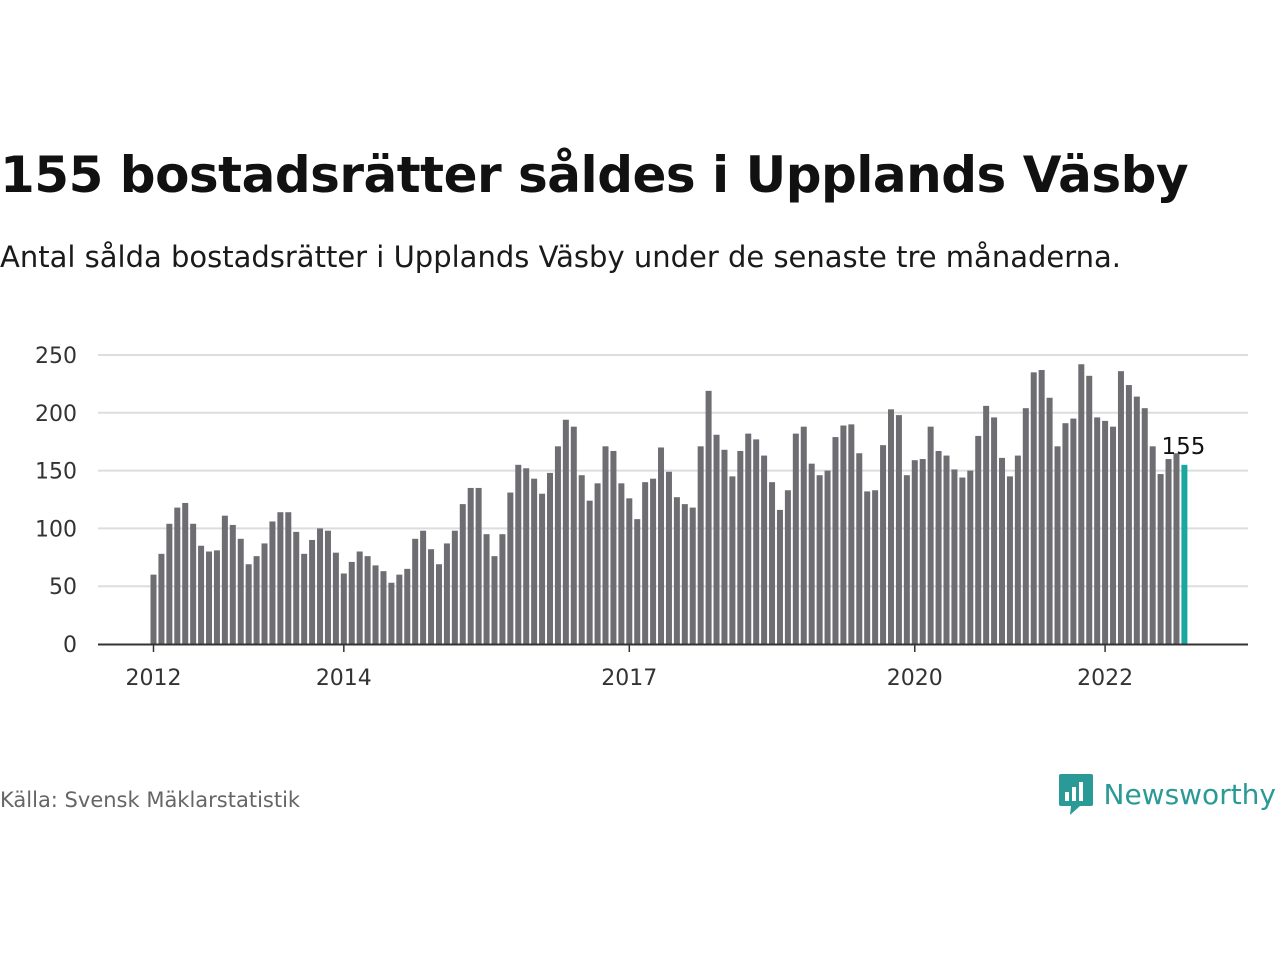 The image size is (1280, 960). Describe the element at coordinates (56, 472) in the screenshot. I see `y-tick-label: 150` at that location.